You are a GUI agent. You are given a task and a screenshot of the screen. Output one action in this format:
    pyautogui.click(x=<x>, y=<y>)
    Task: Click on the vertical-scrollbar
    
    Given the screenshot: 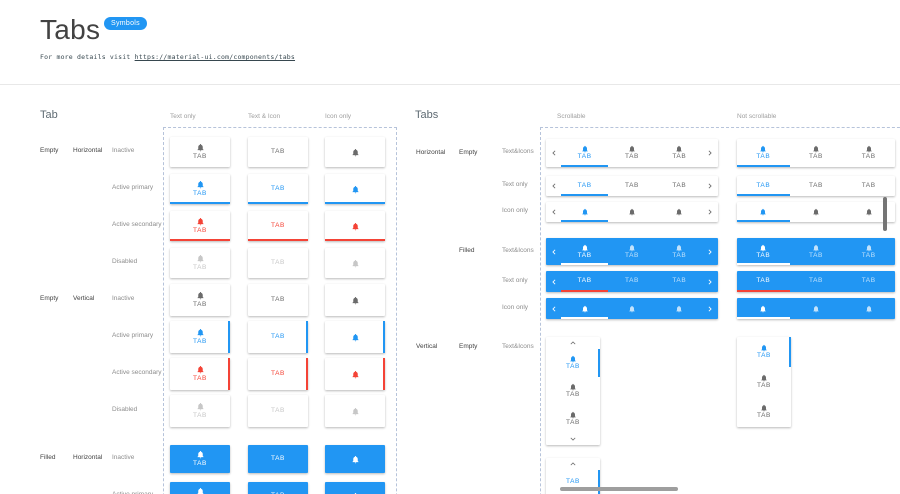 What is the action you would take?
    pyautogui.click(x=885, y=214)
    